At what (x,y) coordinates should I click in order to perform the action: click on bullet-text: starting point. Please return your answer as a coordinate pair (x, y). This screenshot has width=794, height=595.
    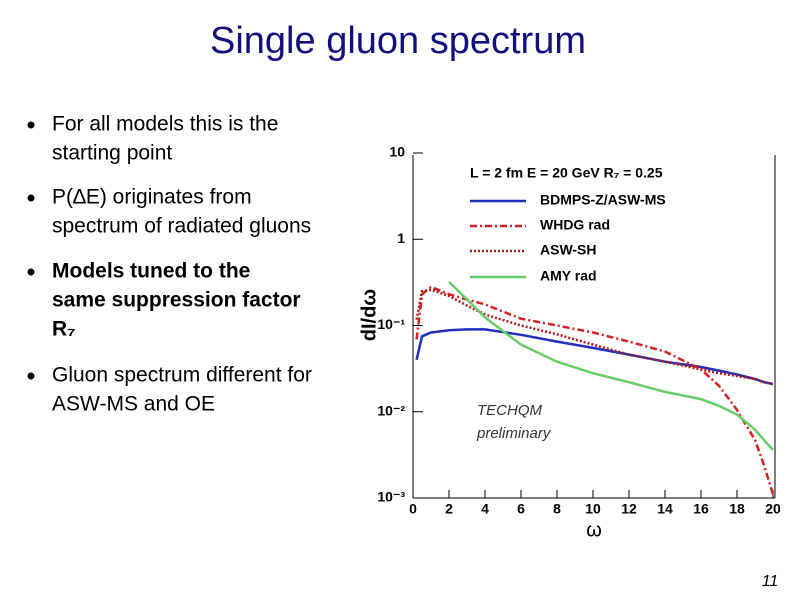
    Looking at the image, I should click on (112, 153).